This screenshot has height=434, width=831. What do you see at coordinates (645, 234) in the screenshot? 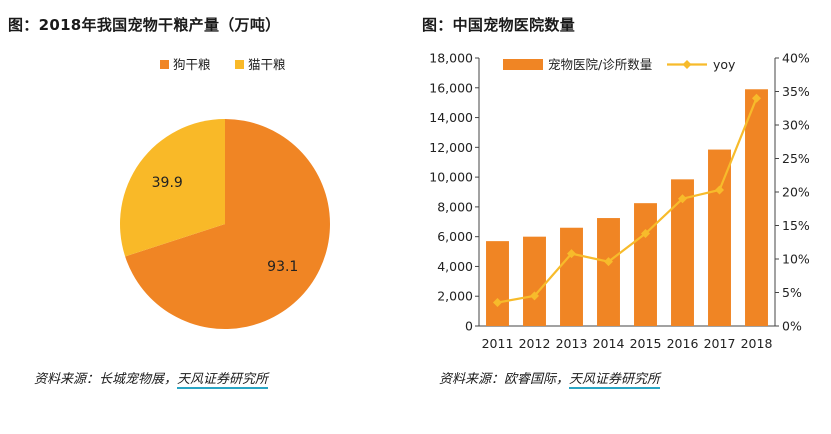
I see `yoy-point-2015` at bounding box center [645, 234].